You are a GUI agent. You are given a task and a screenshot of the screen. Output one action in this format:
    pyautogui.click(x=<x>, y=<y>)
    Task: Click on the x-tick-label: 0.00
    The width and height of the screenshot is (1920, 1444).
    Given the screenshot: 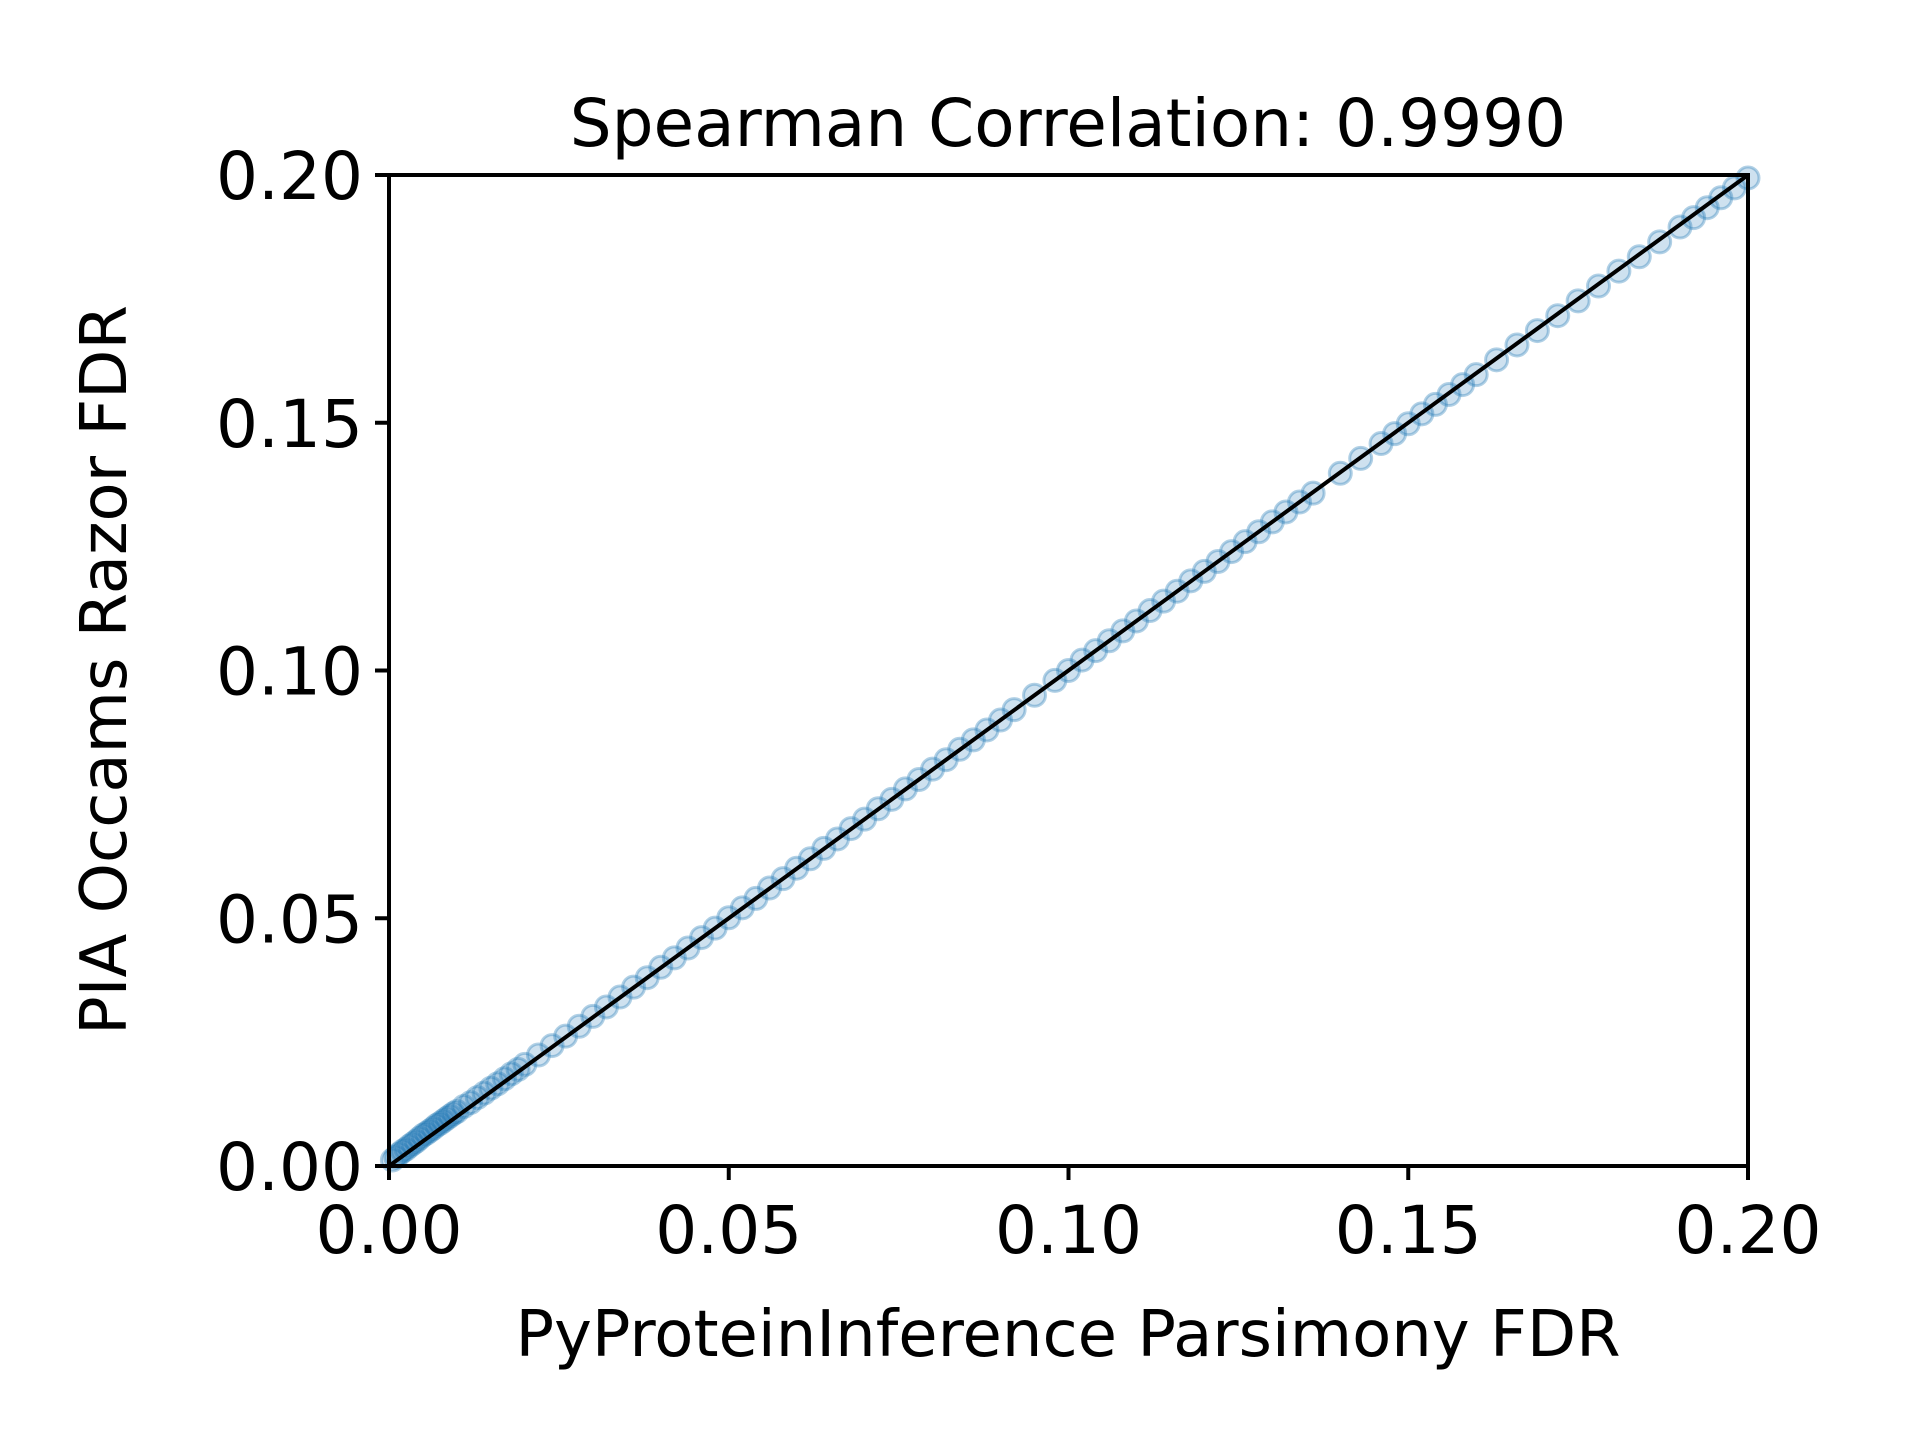 What is the action you would take?
    pyautogui.click(x=389, y=1230)
    